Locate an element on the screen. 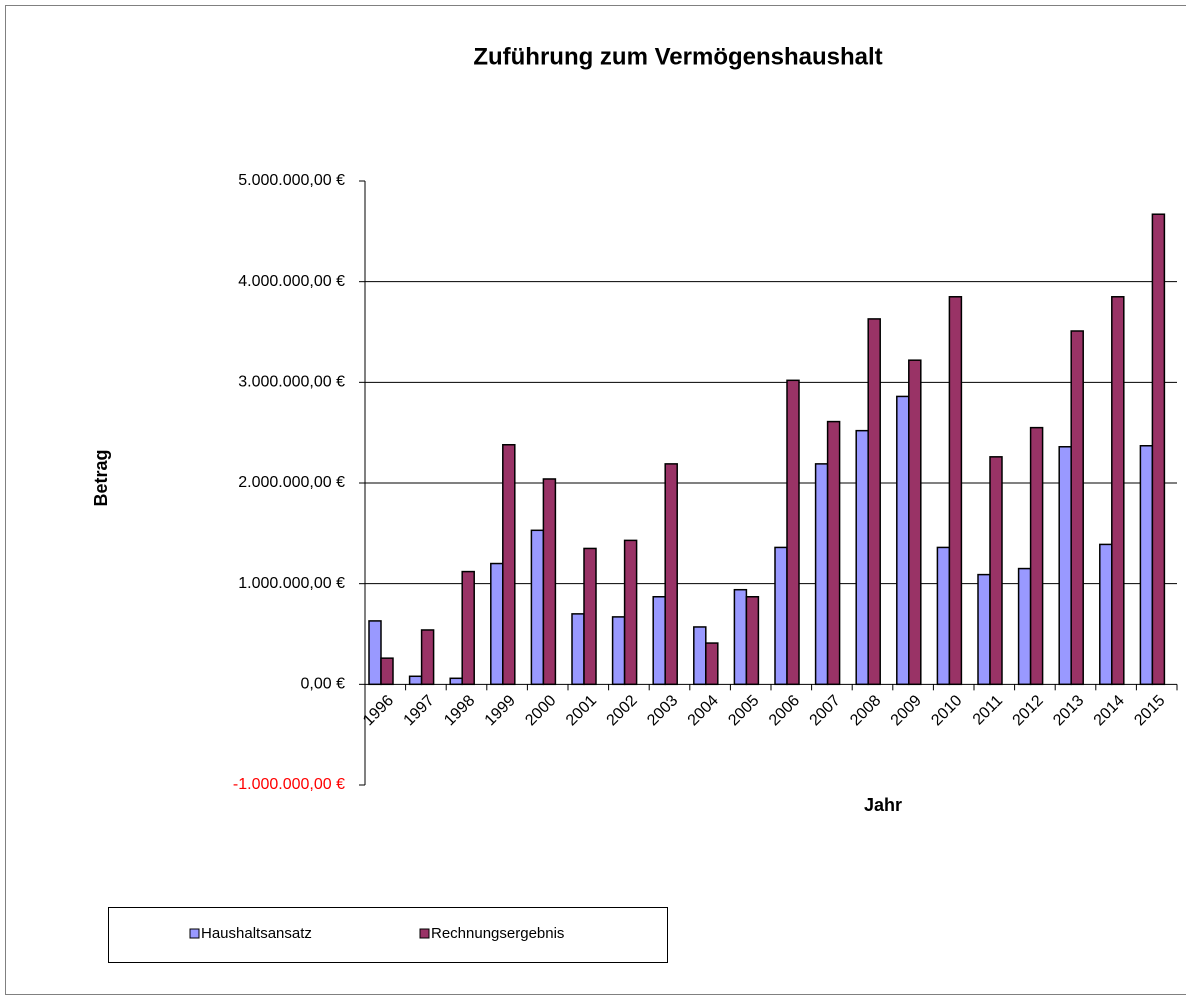  y-tick-label: 2.000.000,00 € is located at coordinates (291, 482).